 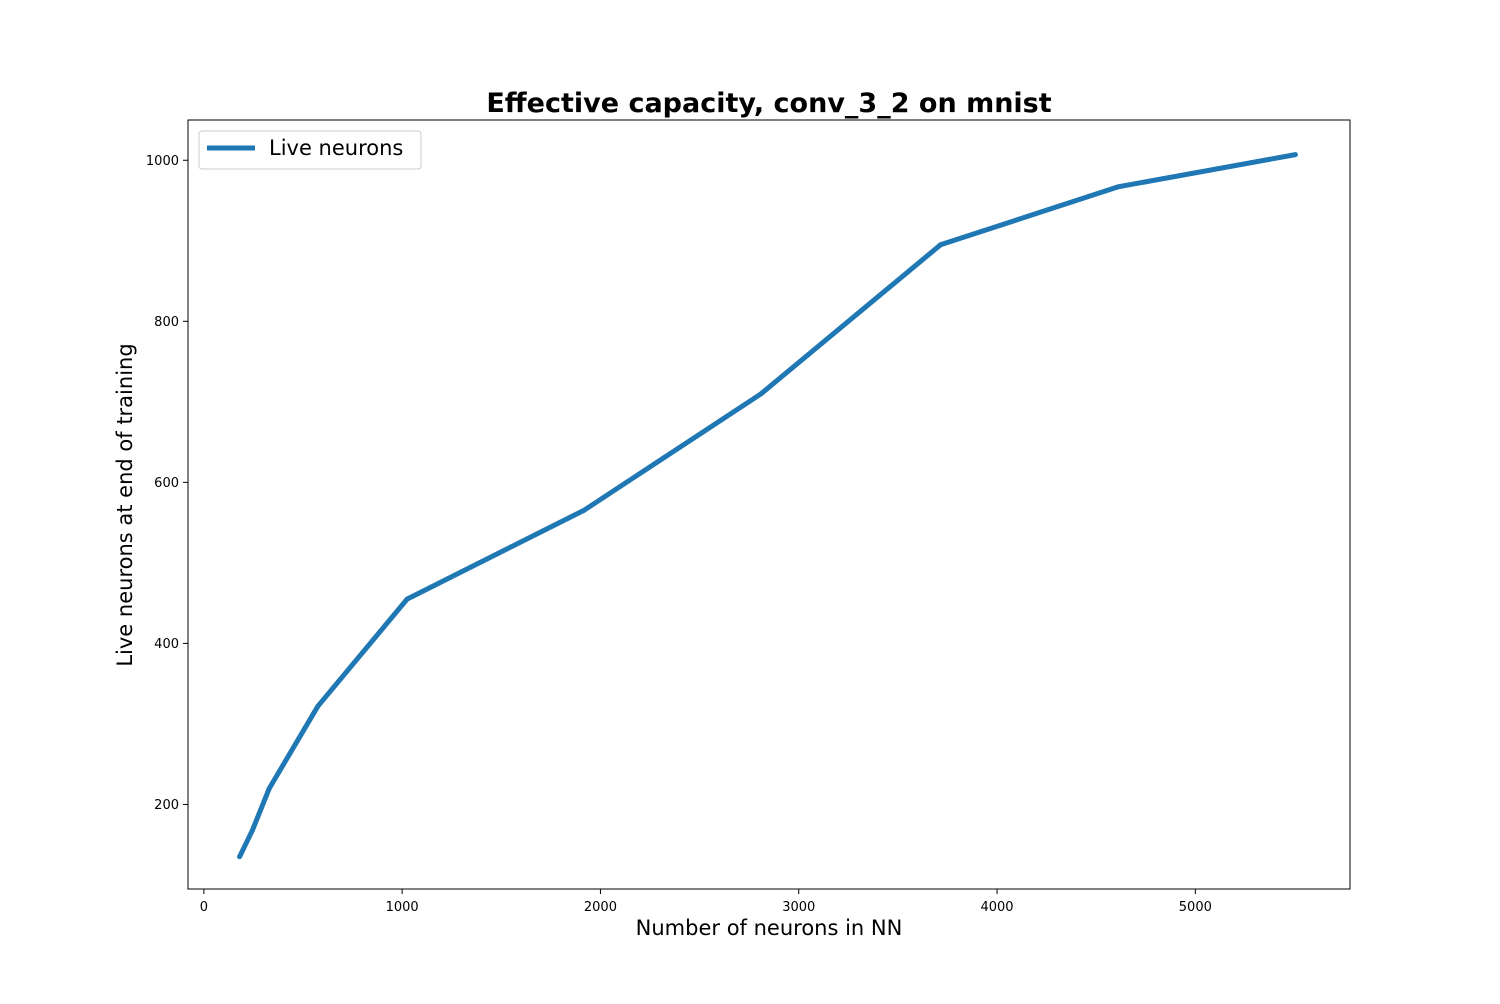 I want to click on legend: Live neurons, so click(x=310, y=150).